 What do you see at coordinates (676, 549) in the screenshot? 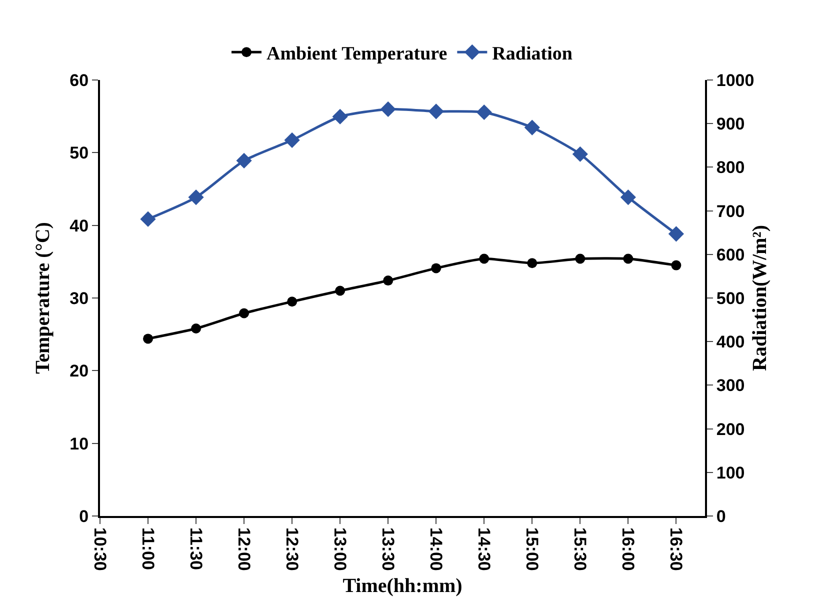
I see `x-tick-label: 16:30` at bounding box center [676, 549].